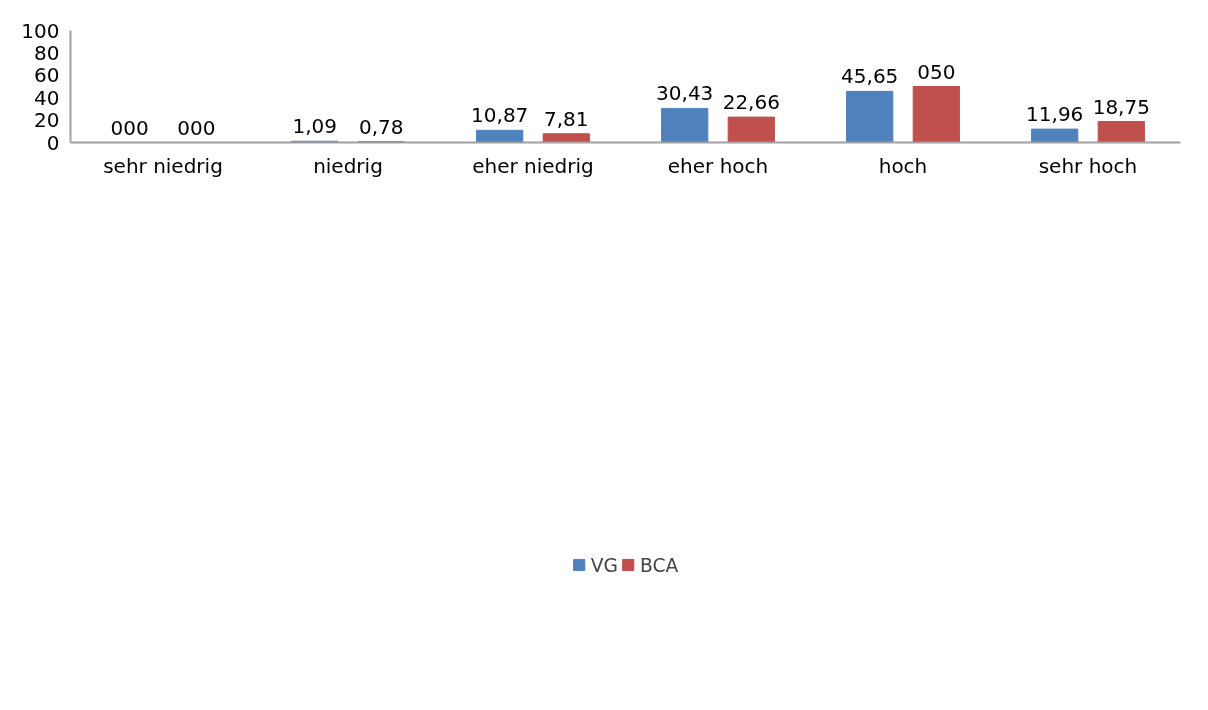 The width and height of the screenshot is (1208, 710). Describe the element at coordinates (500, 115) in the screenshot. I see `data-label: 10,87` at that location.